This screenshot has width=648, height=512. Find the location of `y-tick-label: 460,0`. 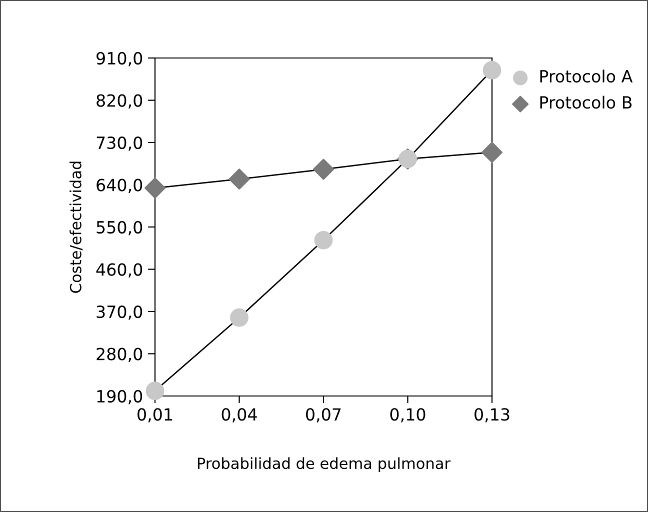

y-tick-label: 460,0 is located at coordinates (119, 270).